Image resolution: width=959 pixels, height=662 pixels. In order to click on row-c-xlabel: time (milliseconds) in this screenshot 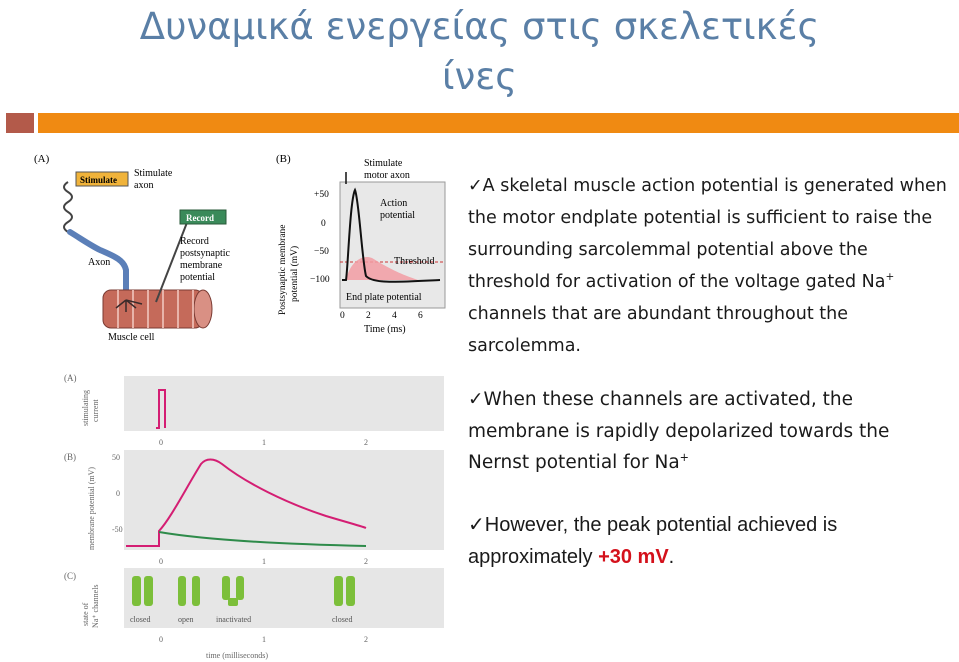, I will do `click(237, 655)`.